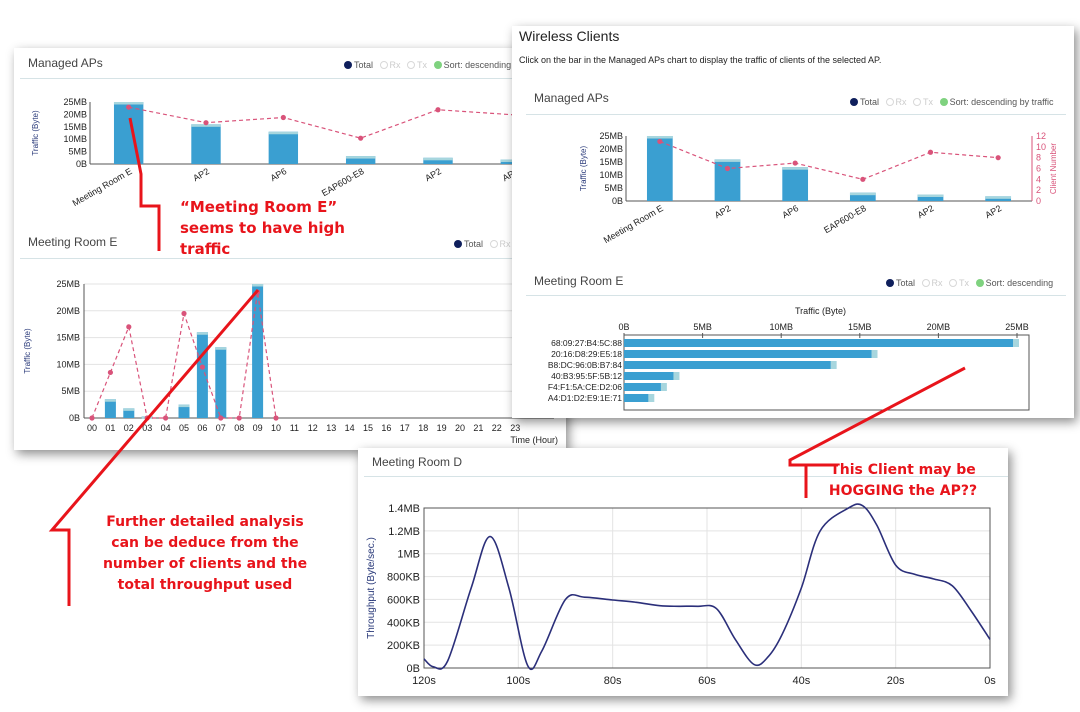 This screenshot has height=712, width=1080. What do you see at coordinates (585, 387) in the screenshot?
I see `y-tick-label: F4:F1:5A:CE:D2:06` at bounding box center [585, 387].